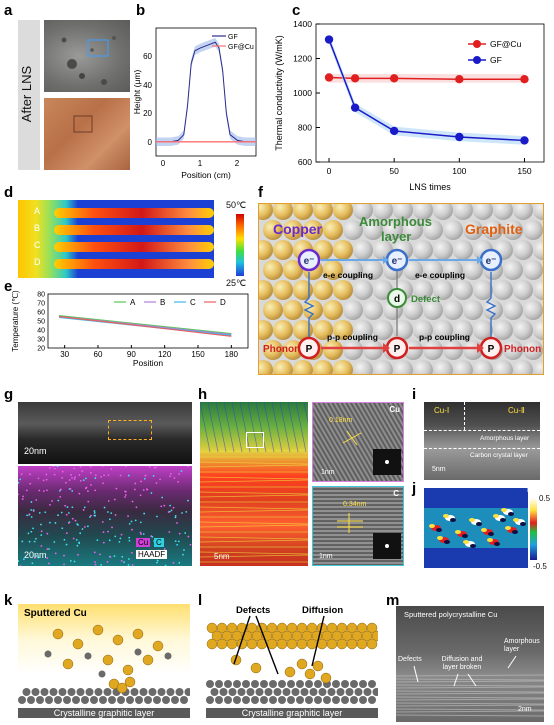 The height and width of the screenshot is (725, 554). I want to click on panel-g-scale-bottom: 20nm, so click(35, 555).